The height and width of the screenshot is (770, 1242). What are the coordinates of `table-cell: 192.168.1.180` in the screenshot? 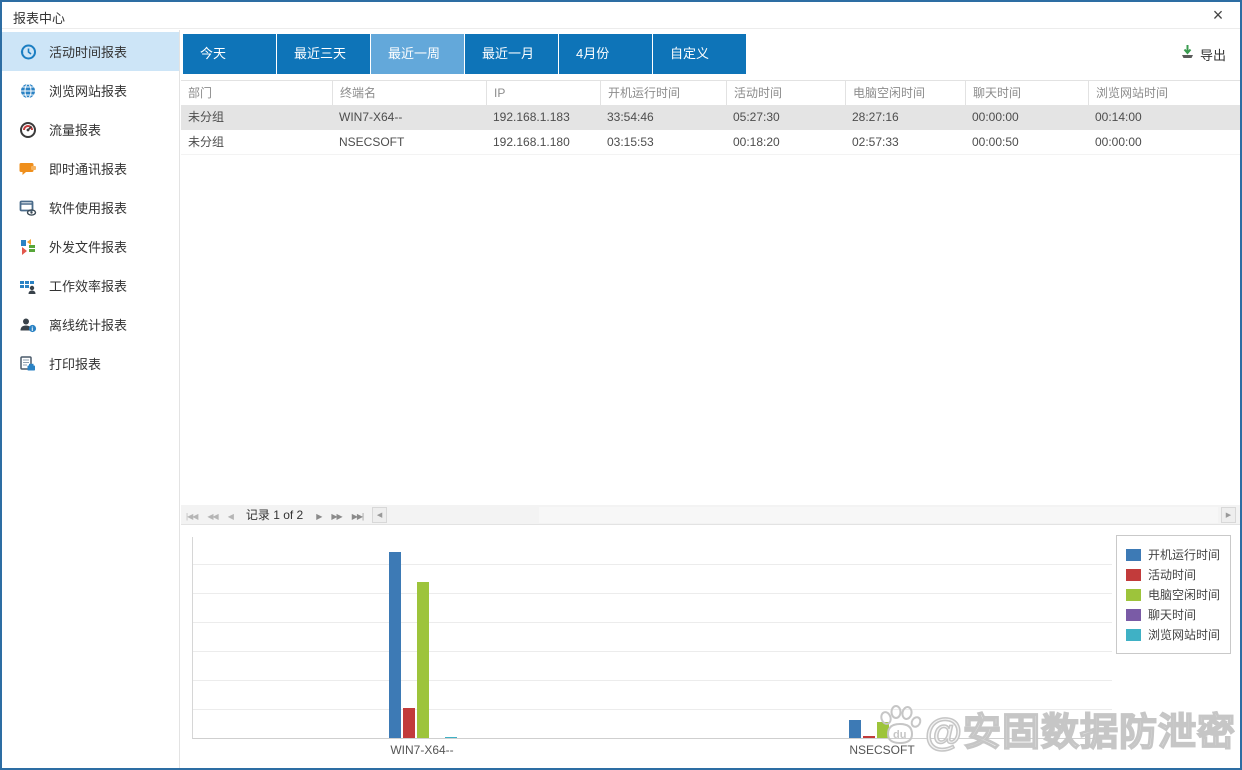 It's located at (531, 142).